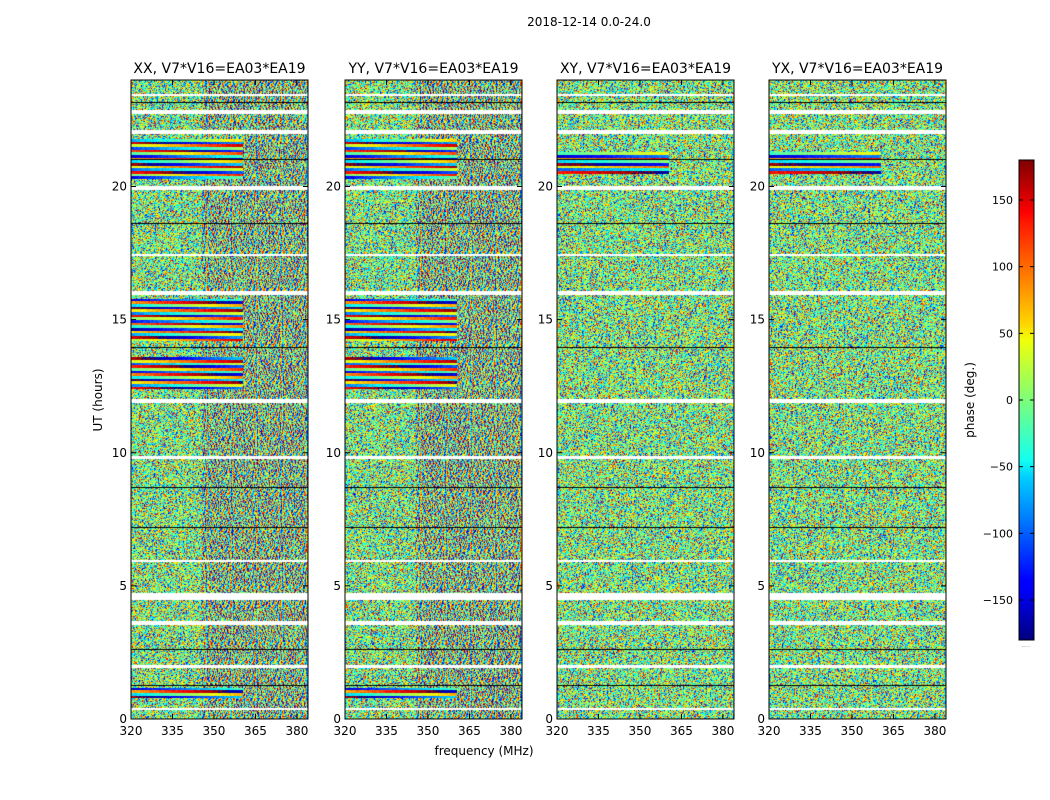  Describe the element at coordinates (1002, 200) in the screenshot. I see `colorbar-tick-label: 150` at that location.